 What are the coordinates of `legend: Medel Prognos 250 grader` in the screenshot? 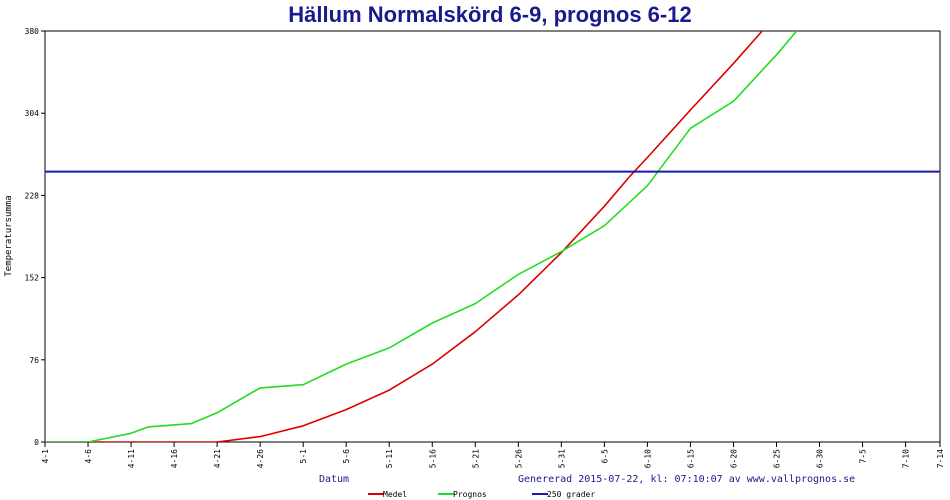 It's located at (481, 494).